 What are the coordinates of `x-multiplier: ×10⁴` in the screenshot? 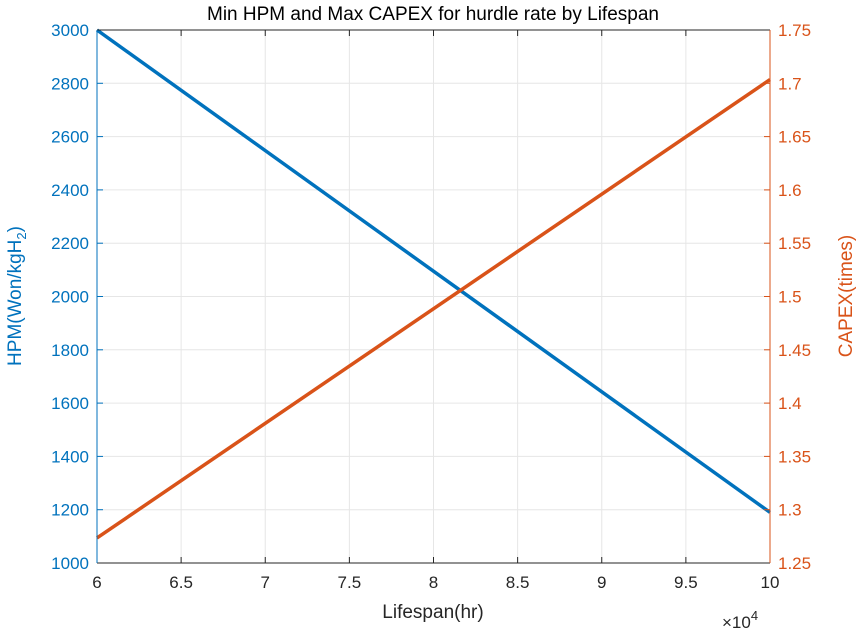 It's located at (740, 619).